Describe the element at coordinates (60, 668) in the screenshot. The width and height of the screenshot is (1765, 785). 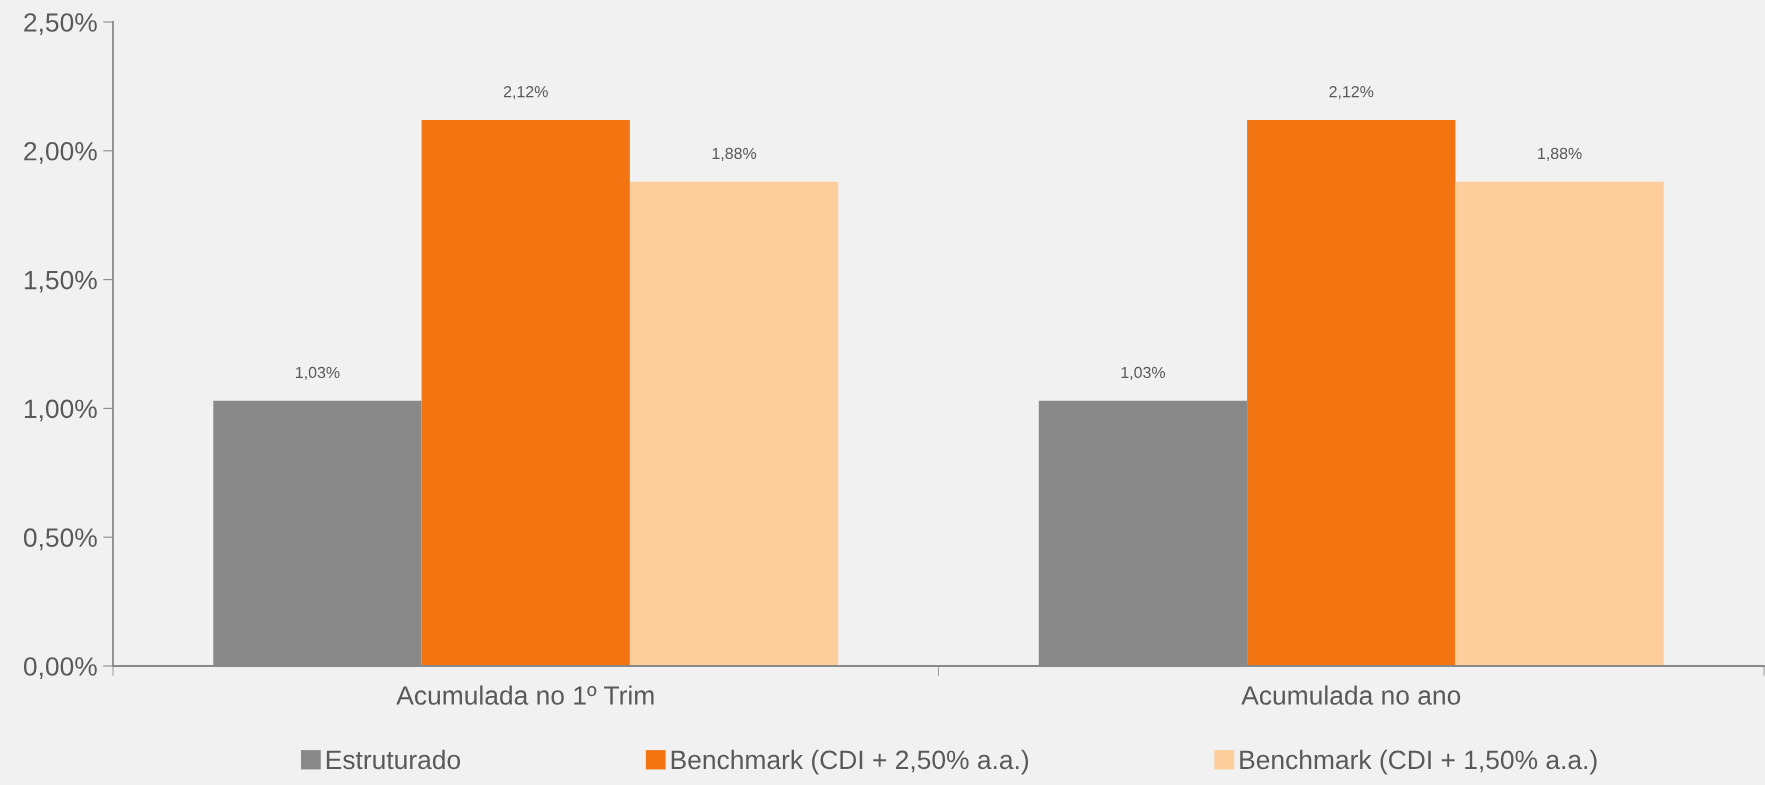
I see `y-tick-label: 0,00%` at that location.